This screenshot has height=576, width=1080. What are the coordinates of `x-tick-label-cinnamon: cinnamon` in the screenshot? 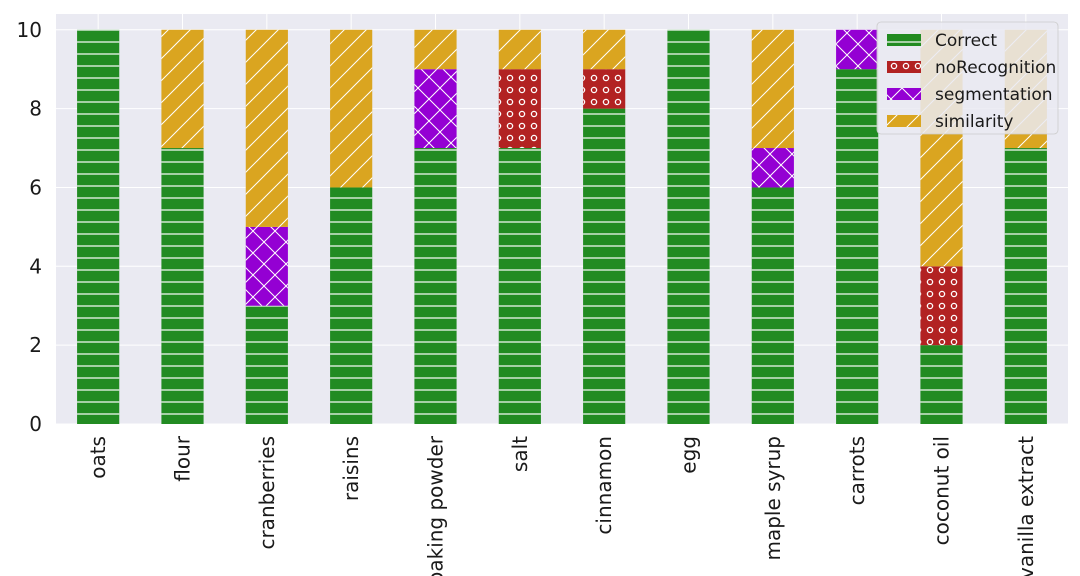 It's located at (604, 485).